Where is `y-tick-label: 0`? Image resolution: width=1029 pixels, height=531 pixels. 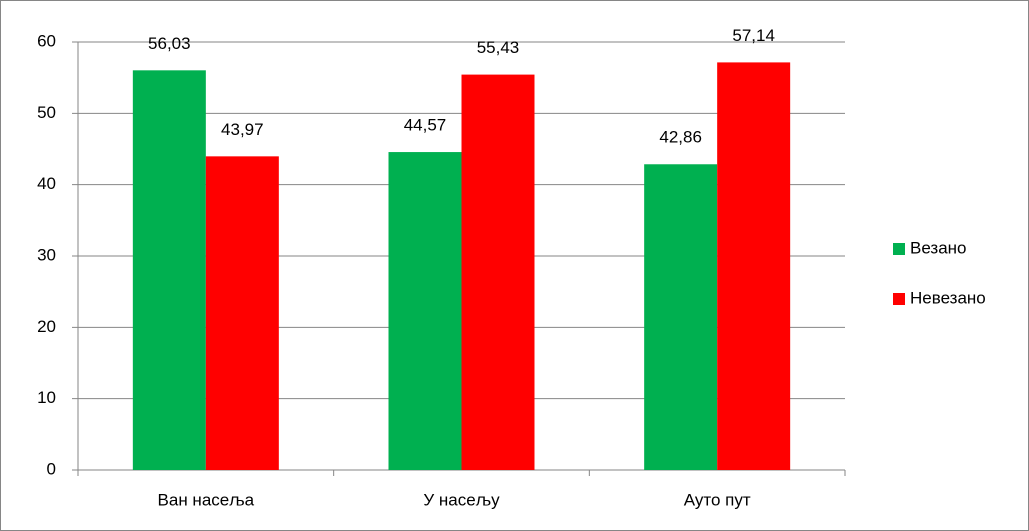
y-tick-label: 0 is located at coordinates (51, 468).